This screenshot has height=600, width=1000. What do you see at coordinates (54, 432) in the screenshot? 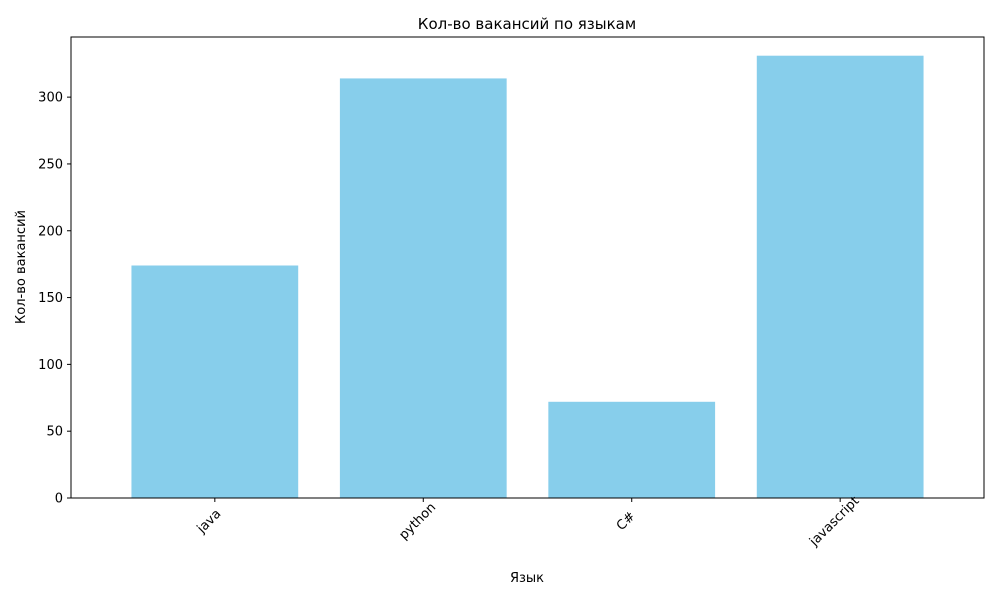
I see `y-tick-label: 50` at bounding box center [54, 432].